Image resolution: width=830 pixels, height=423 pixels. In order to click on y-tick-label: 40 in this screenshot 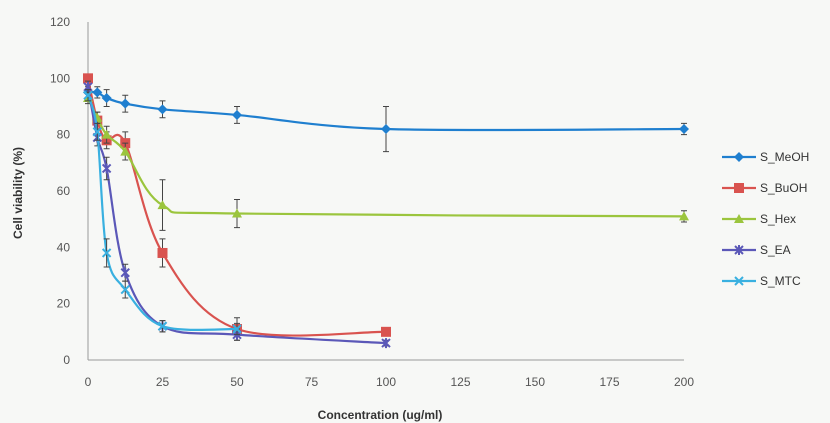, I will do `click(64, 247)`.